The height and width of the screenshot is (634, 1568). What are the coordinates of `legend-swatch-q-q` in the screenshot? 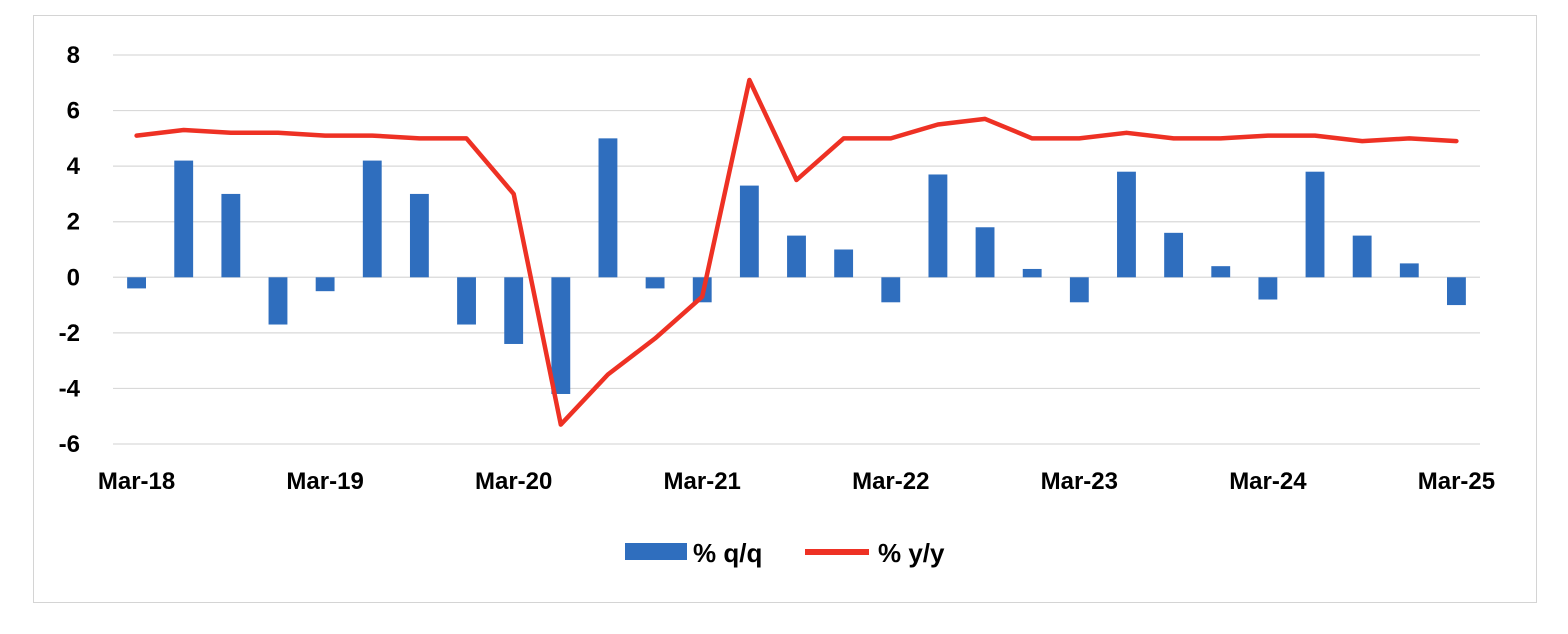 It's located at (656, 551).